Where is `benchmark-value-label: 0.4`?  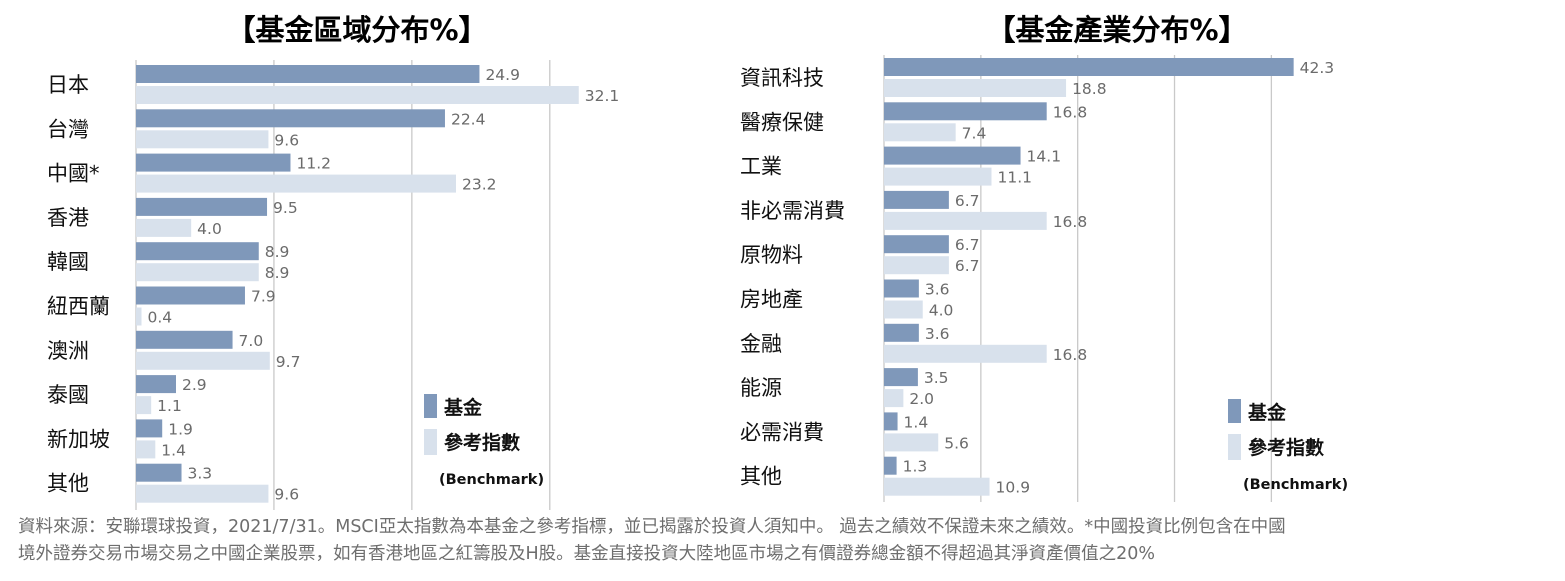
benchmark-value-label: 0.4 is located at coordinates (160, 318).